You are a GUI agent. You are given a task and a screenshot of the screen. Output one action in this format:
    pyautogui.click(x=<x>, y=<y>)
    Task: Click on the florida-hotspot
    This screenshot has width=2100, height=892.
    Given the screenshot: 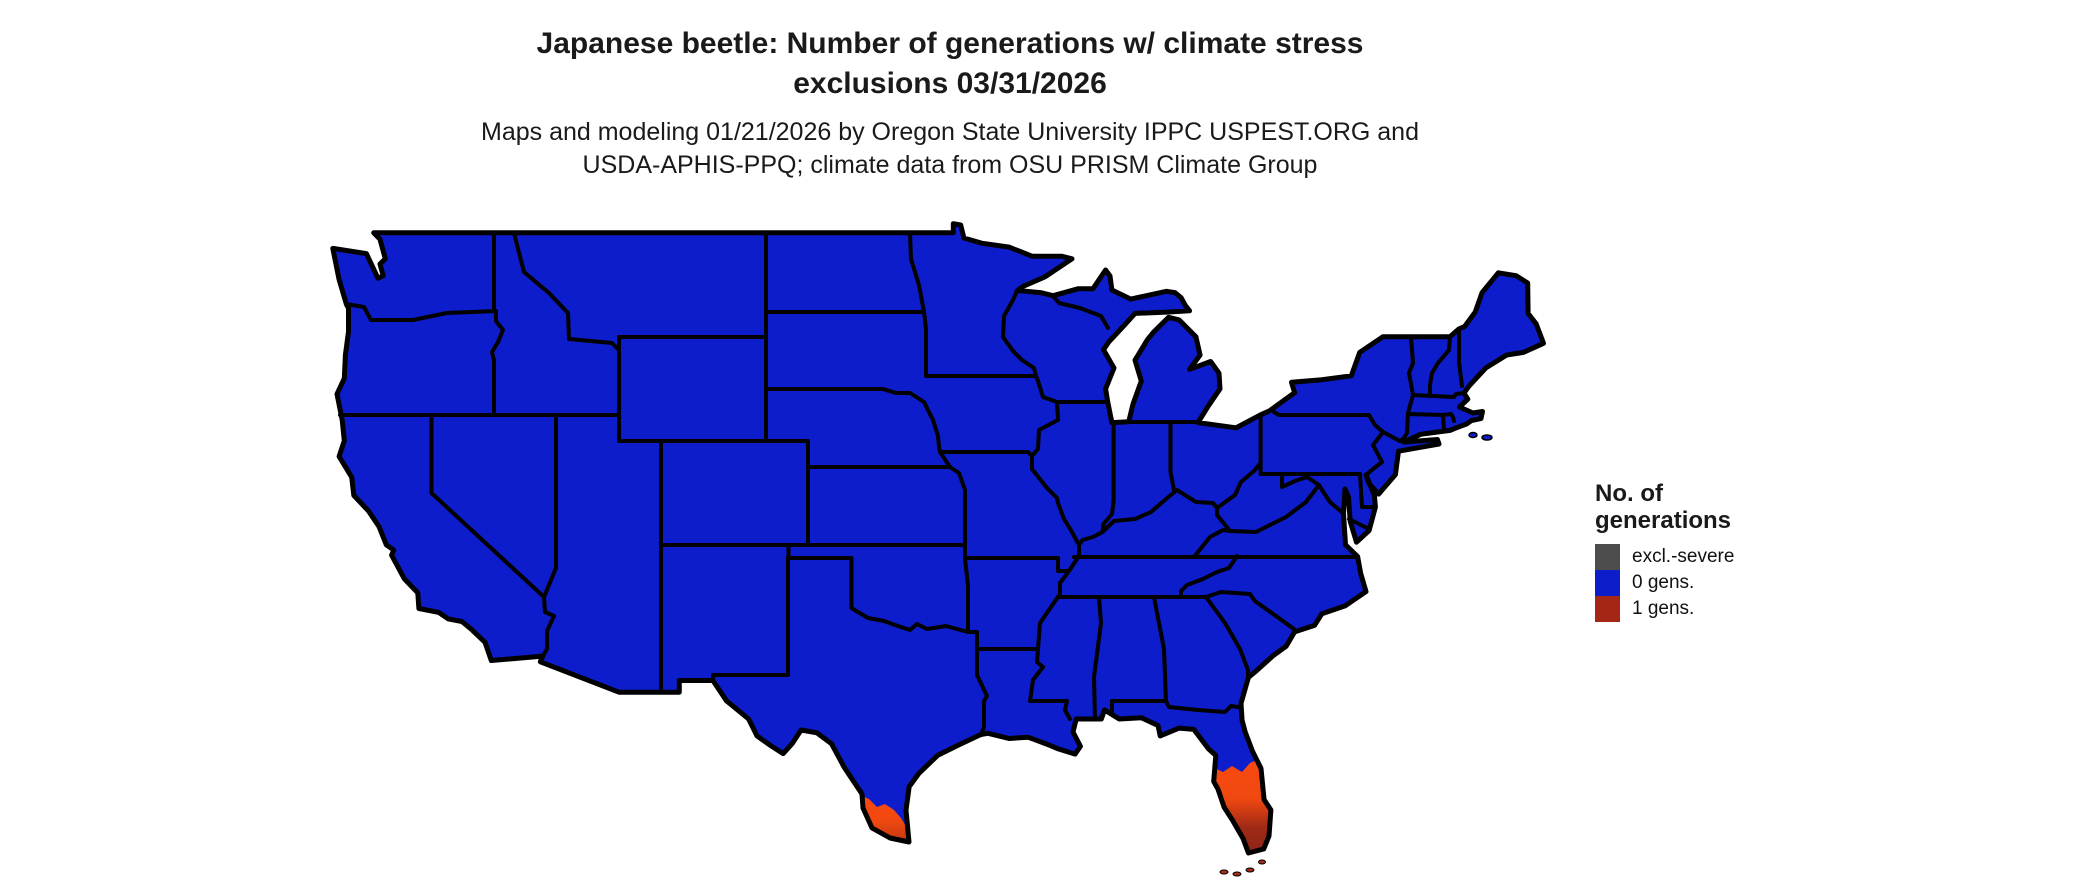 What is the action you would take?
    pyautogui.click(x=1242, y=806)
    